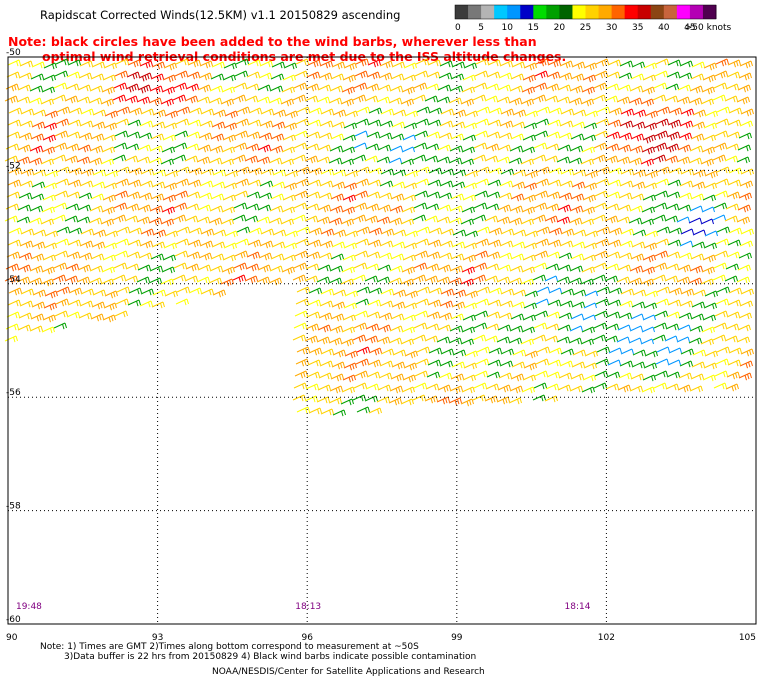 This screenshot has width=760, height=688. Describe the element at coordinates (708, 28) in the screenshot. I see `colorbar-label: >50 knots` at that location.